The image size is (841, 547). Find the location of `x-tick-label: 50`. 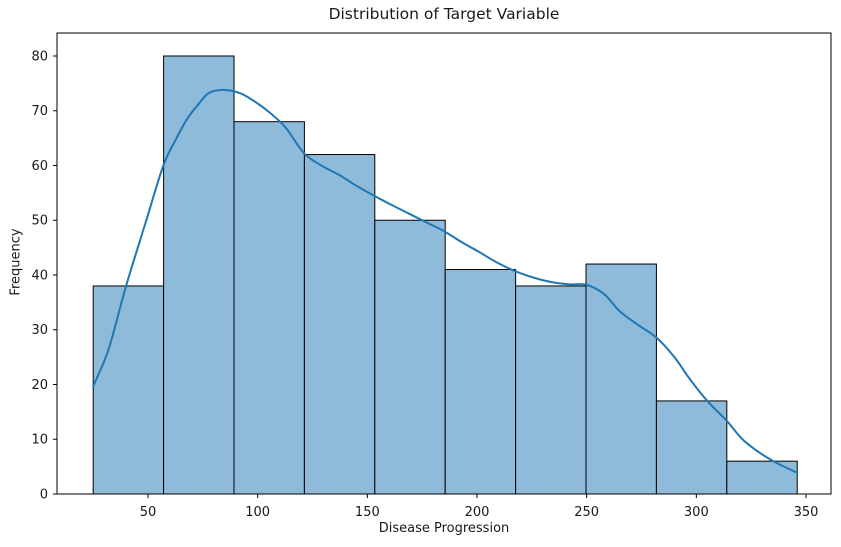

x-tick-label: 50 is located at coordinates (148, 512).